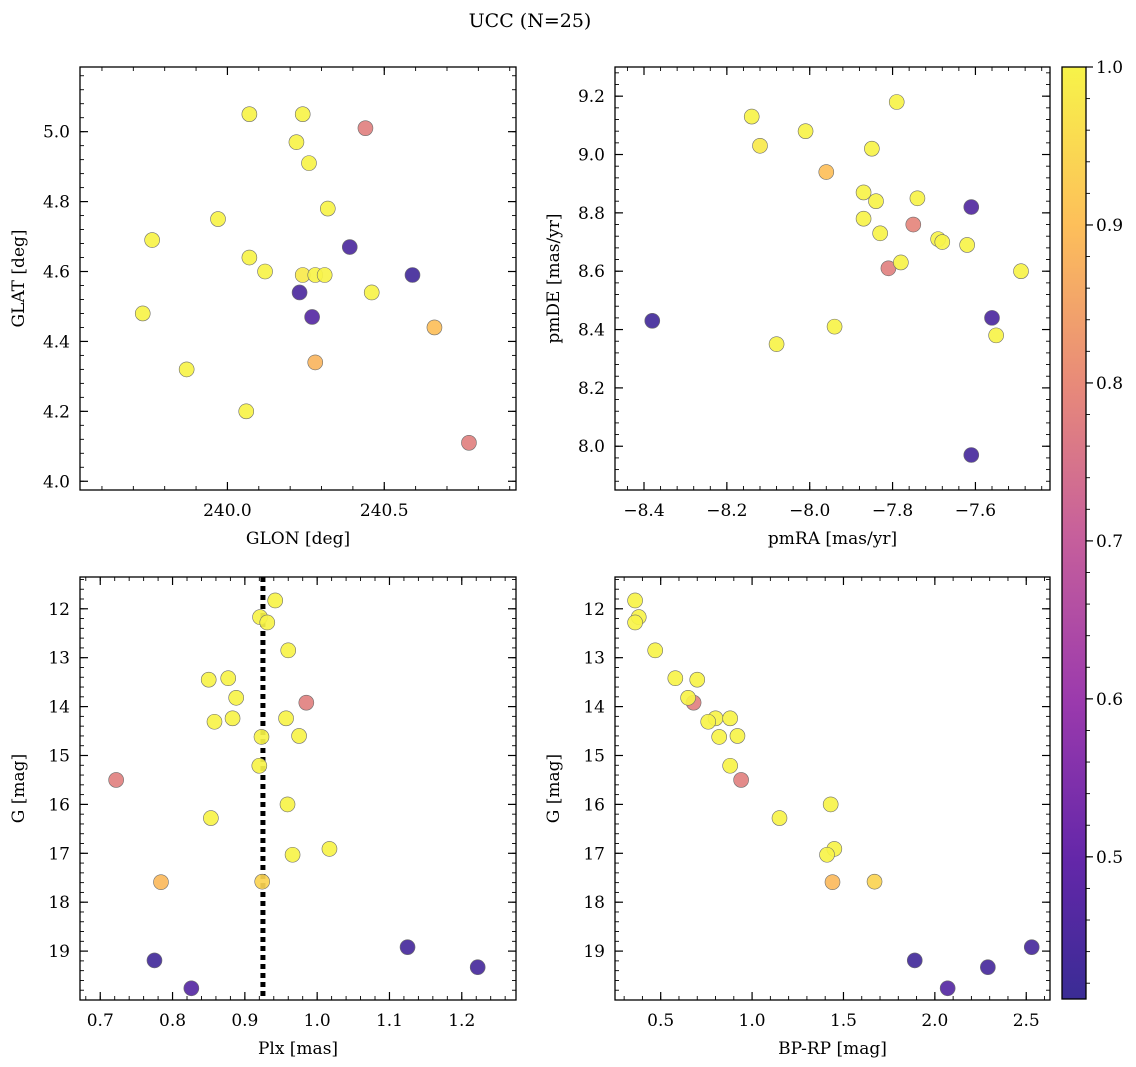 The image size is (1136, 1067). Describe the element at coordinates (59, 903) in the screenshot. I see `y-tick-label: 18` at that location.